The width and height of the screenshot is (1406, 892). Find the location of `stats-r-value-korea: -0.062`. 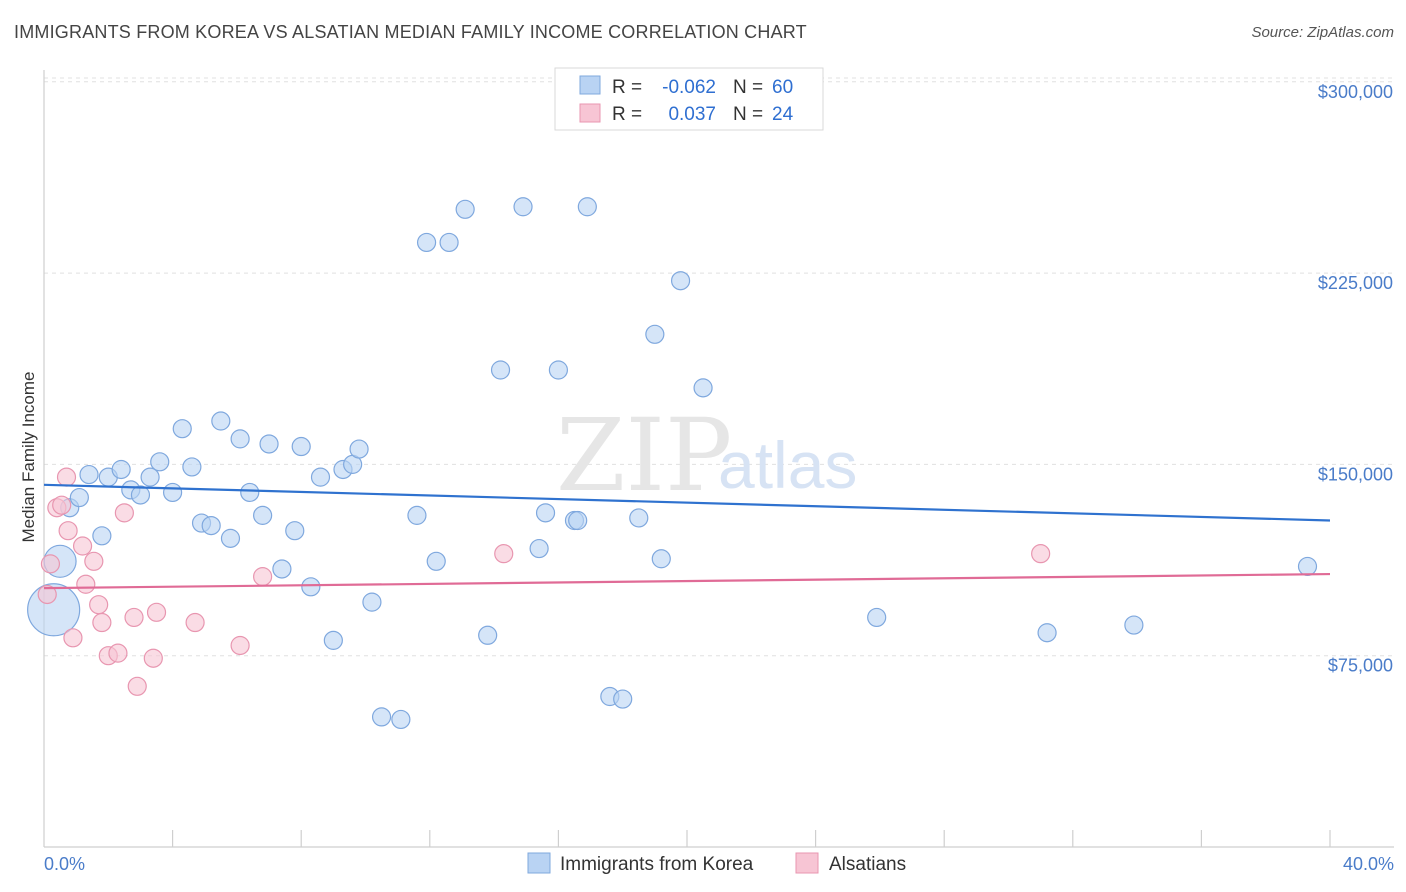

stats-r-value-korea: -0.062 is located at coordinates (689, 87).